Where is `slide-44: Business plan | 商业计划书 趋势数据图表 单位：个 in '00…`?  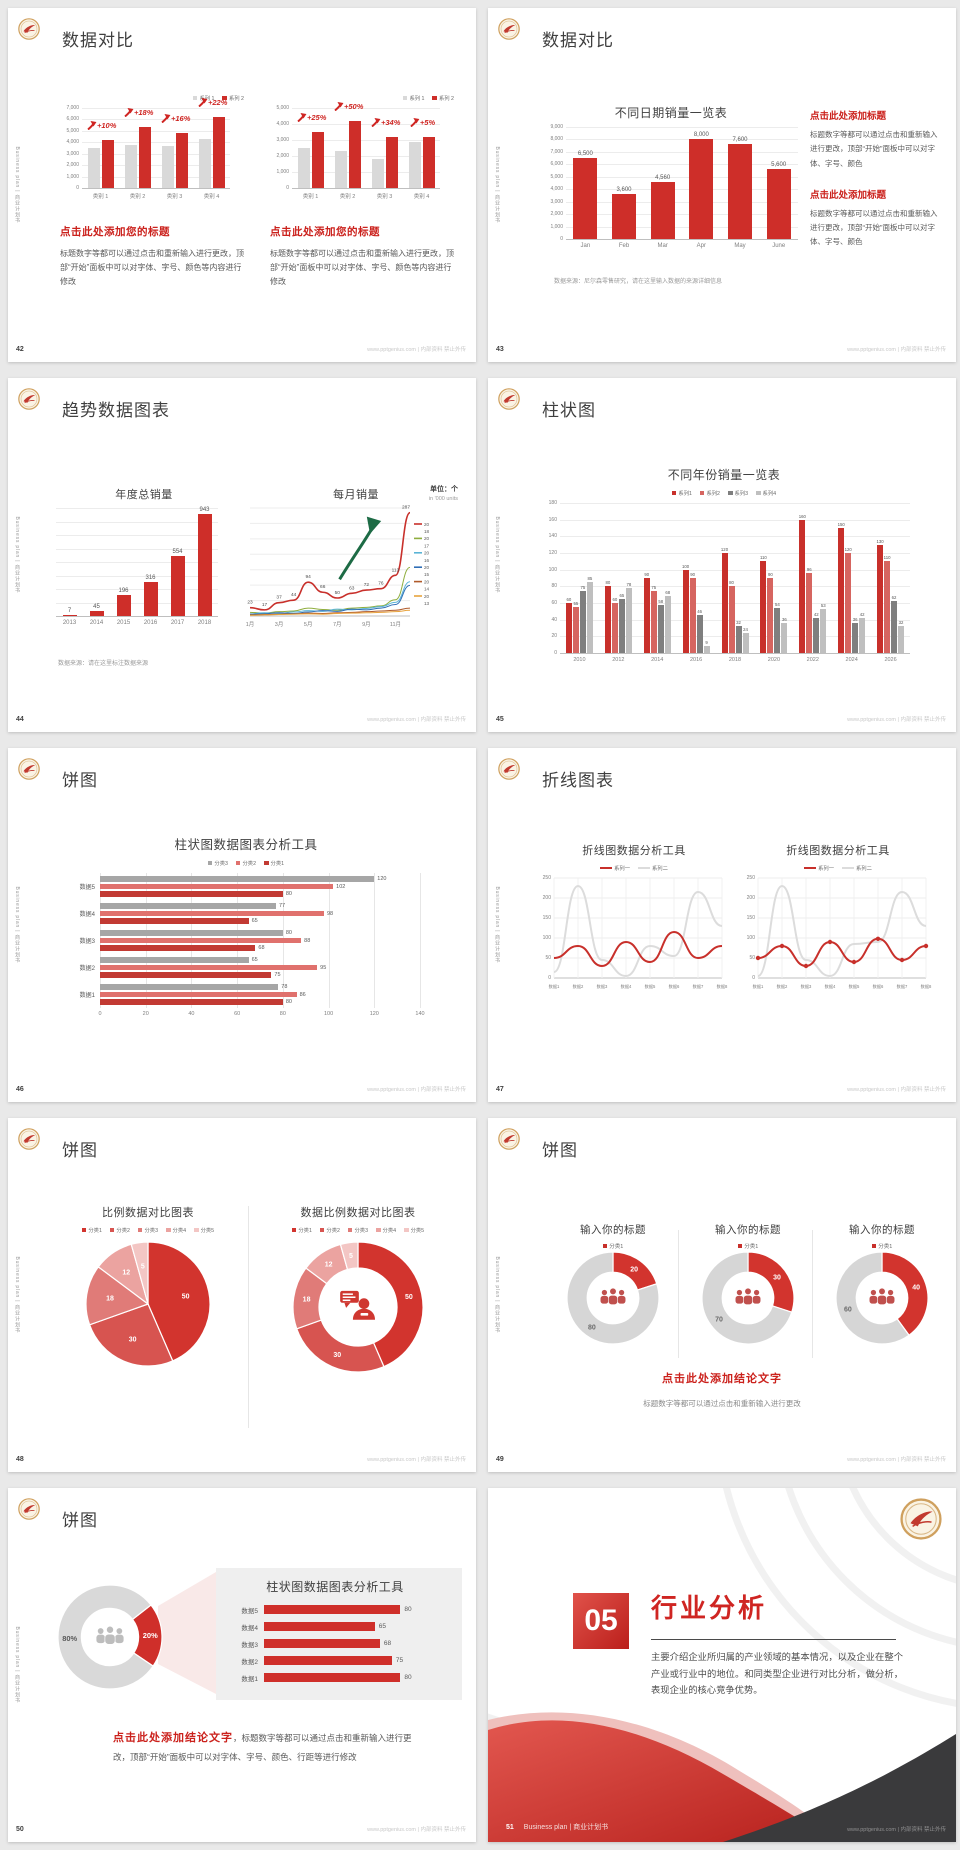 slide-44: Business plan | 商业计划书 趋势数据图表 单位：个 in '00… is located at coordinates (242, 555).